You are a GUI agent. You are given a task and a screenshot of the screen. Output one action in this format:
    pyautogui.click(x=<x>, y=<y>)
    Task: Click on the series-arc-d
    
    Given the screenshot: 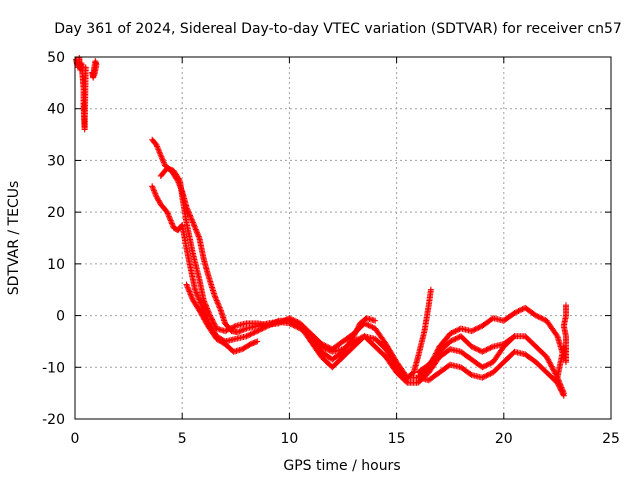 What is the action you would take?
    pyautogui.click(x=222, y=318)
    